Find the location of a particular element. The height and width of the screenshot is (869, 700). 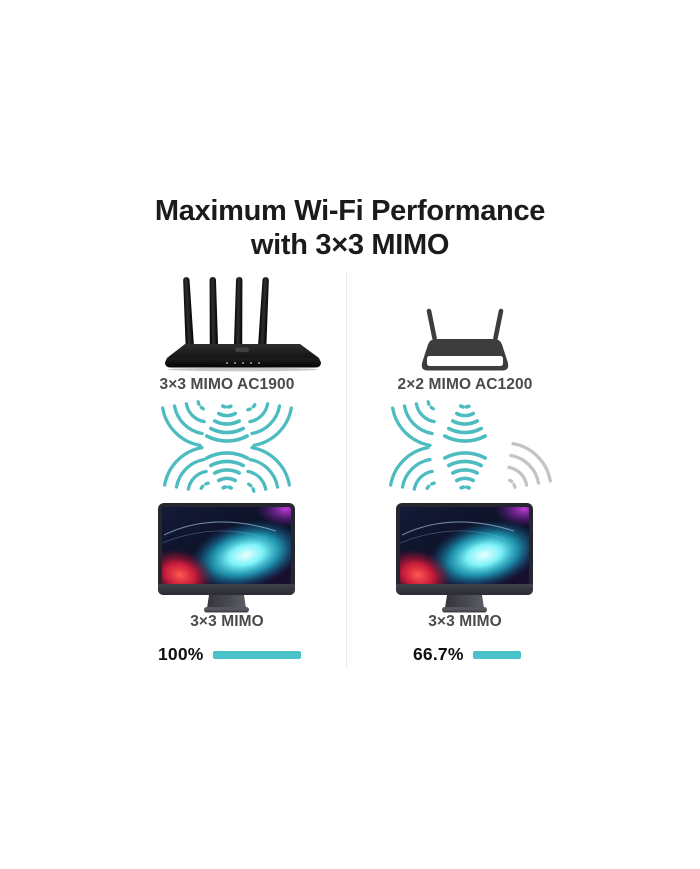

imac-monitor-left is located at coordinates (226, 558).